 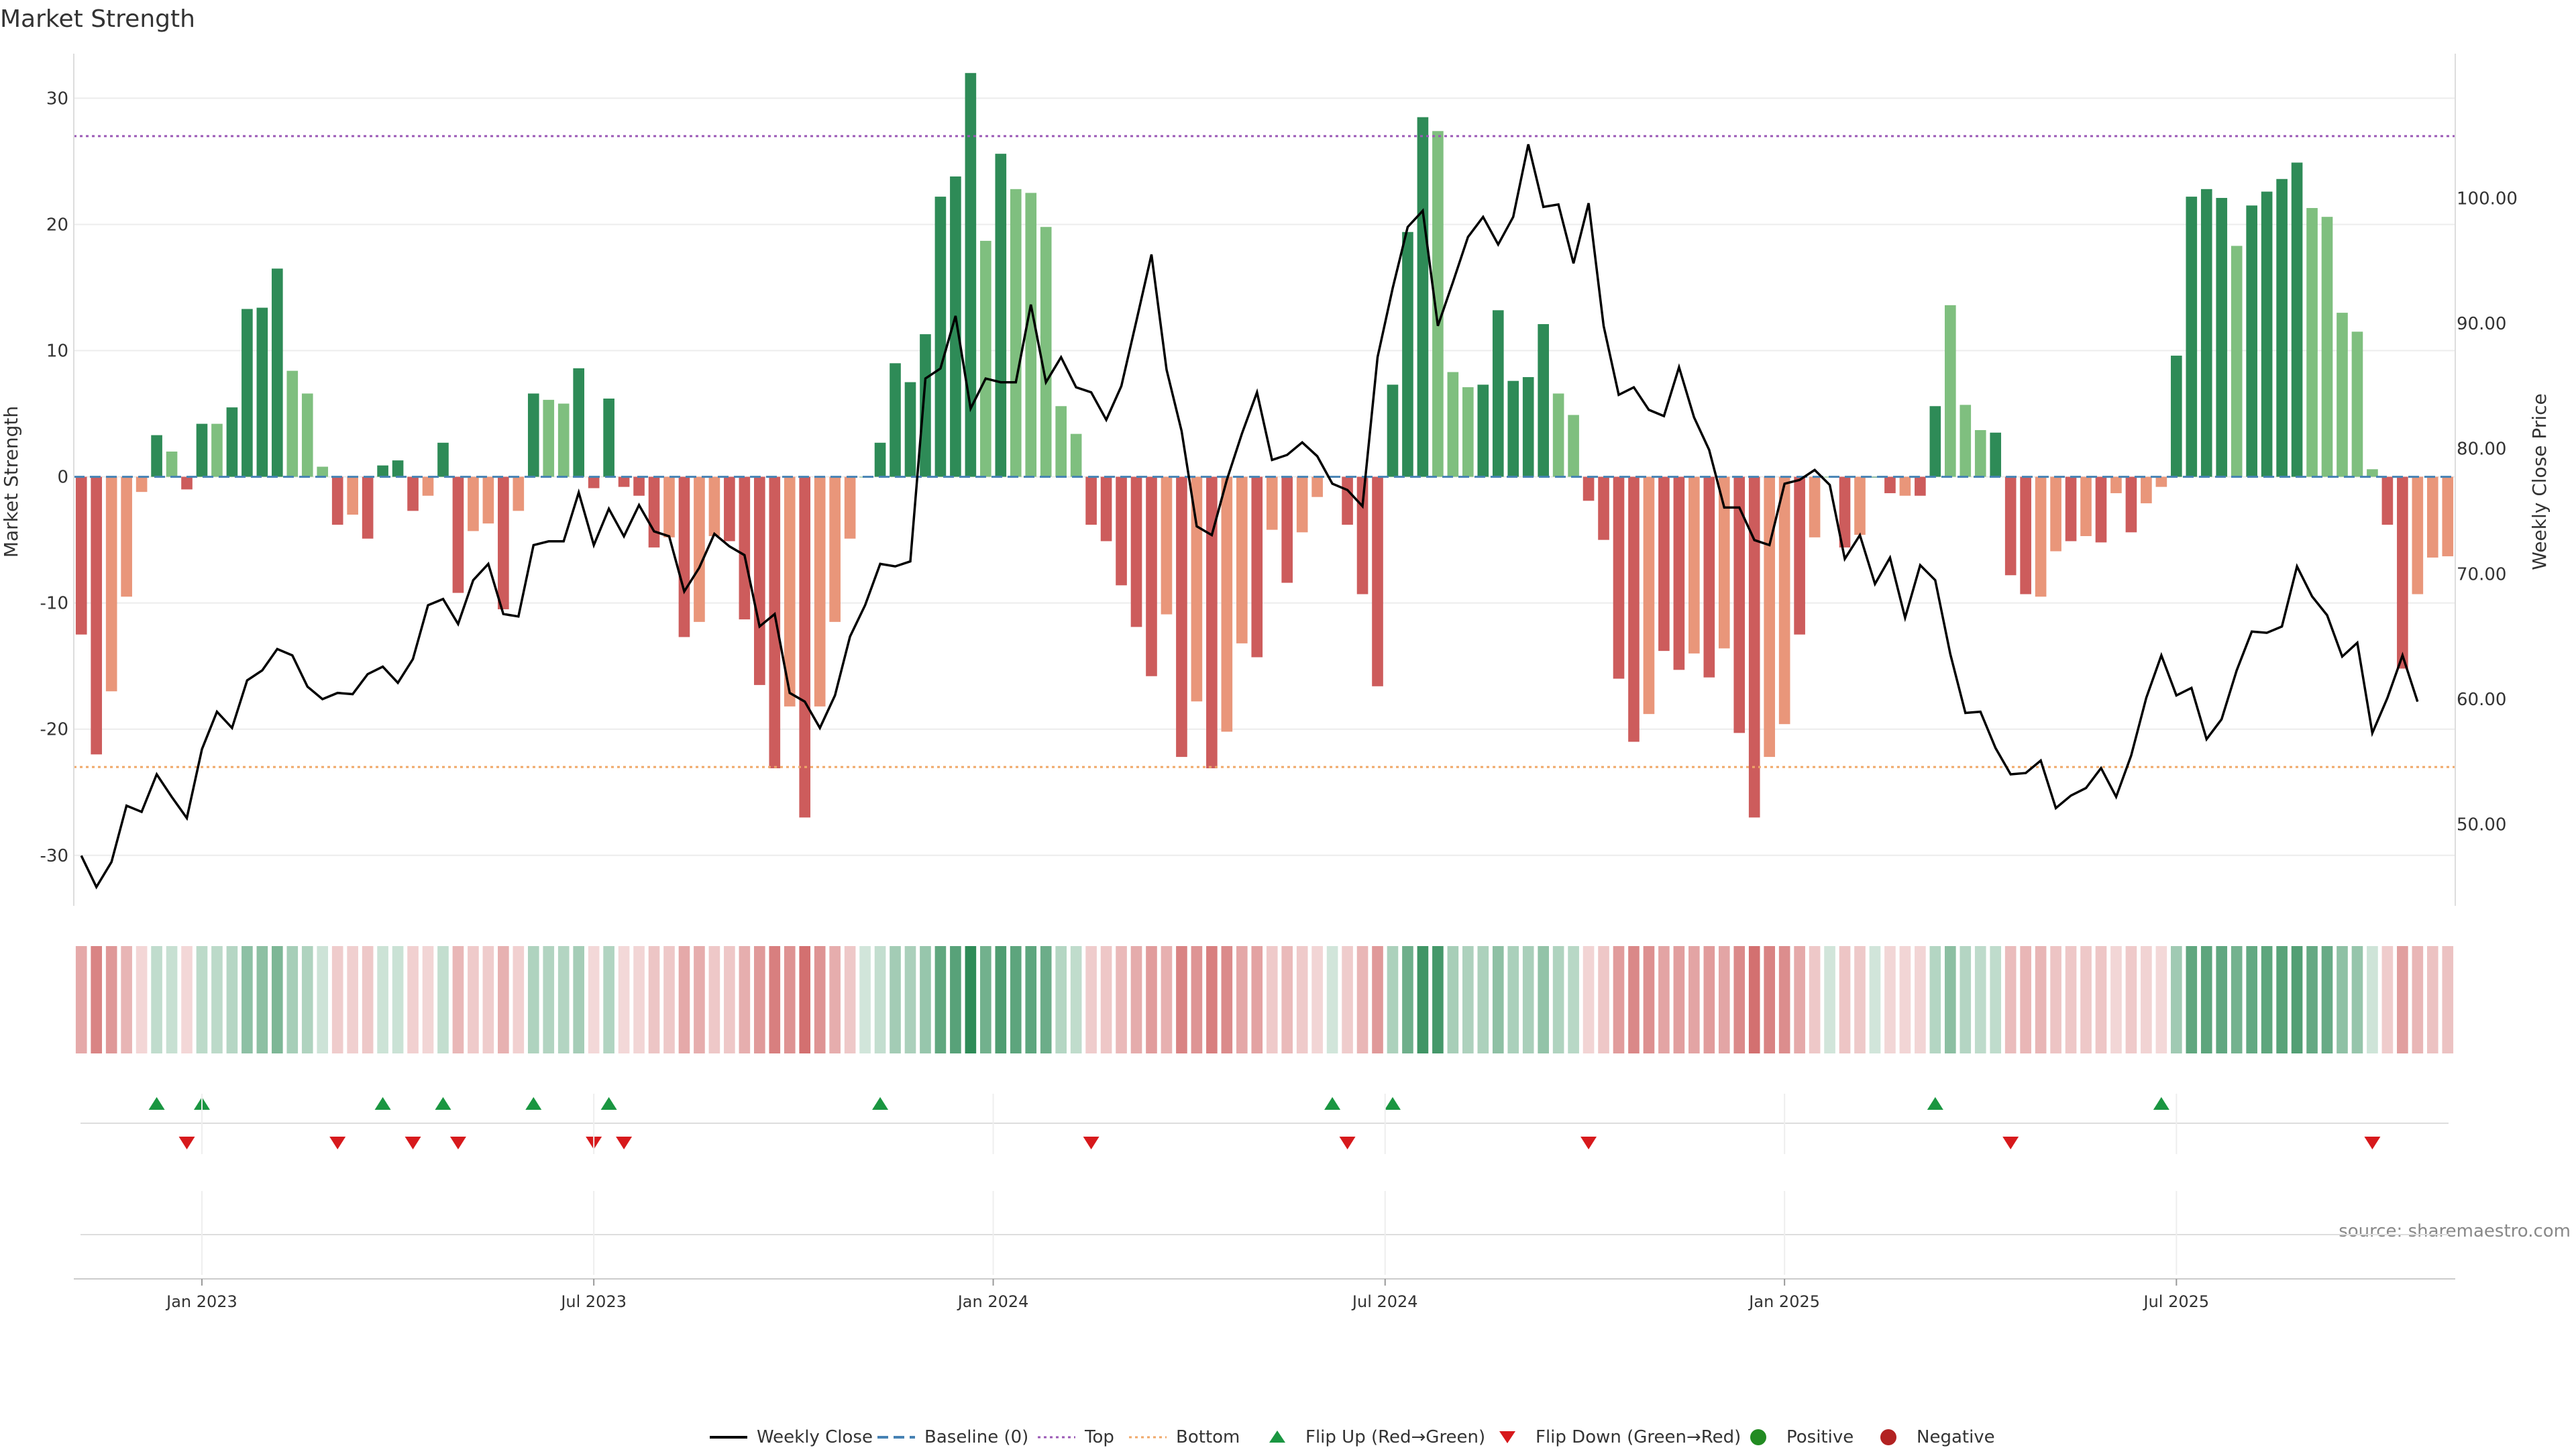 I want to click on legend-negative-swatch, so click(x=1888, y=1437).